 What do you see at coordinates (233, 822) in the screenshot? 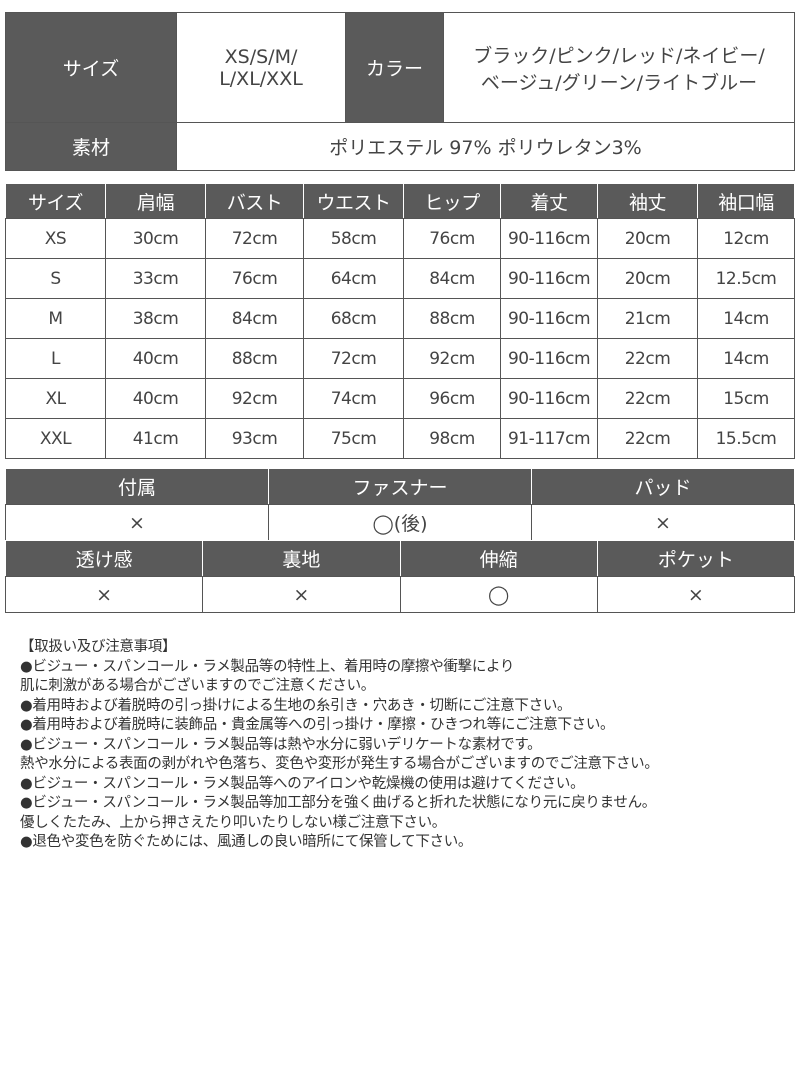
I see `note-line: 優しくたたみ、上から押さえたり叩いたりしない様ご注意下さい。` at bounding box center [233, 822].